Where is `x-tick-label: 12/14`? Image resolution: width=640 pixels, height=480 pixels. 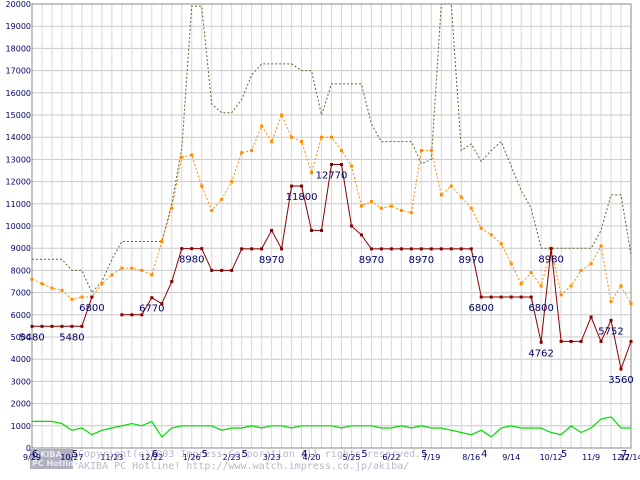 x-tick-label: 12/14 is located at coordinates (629, 457).